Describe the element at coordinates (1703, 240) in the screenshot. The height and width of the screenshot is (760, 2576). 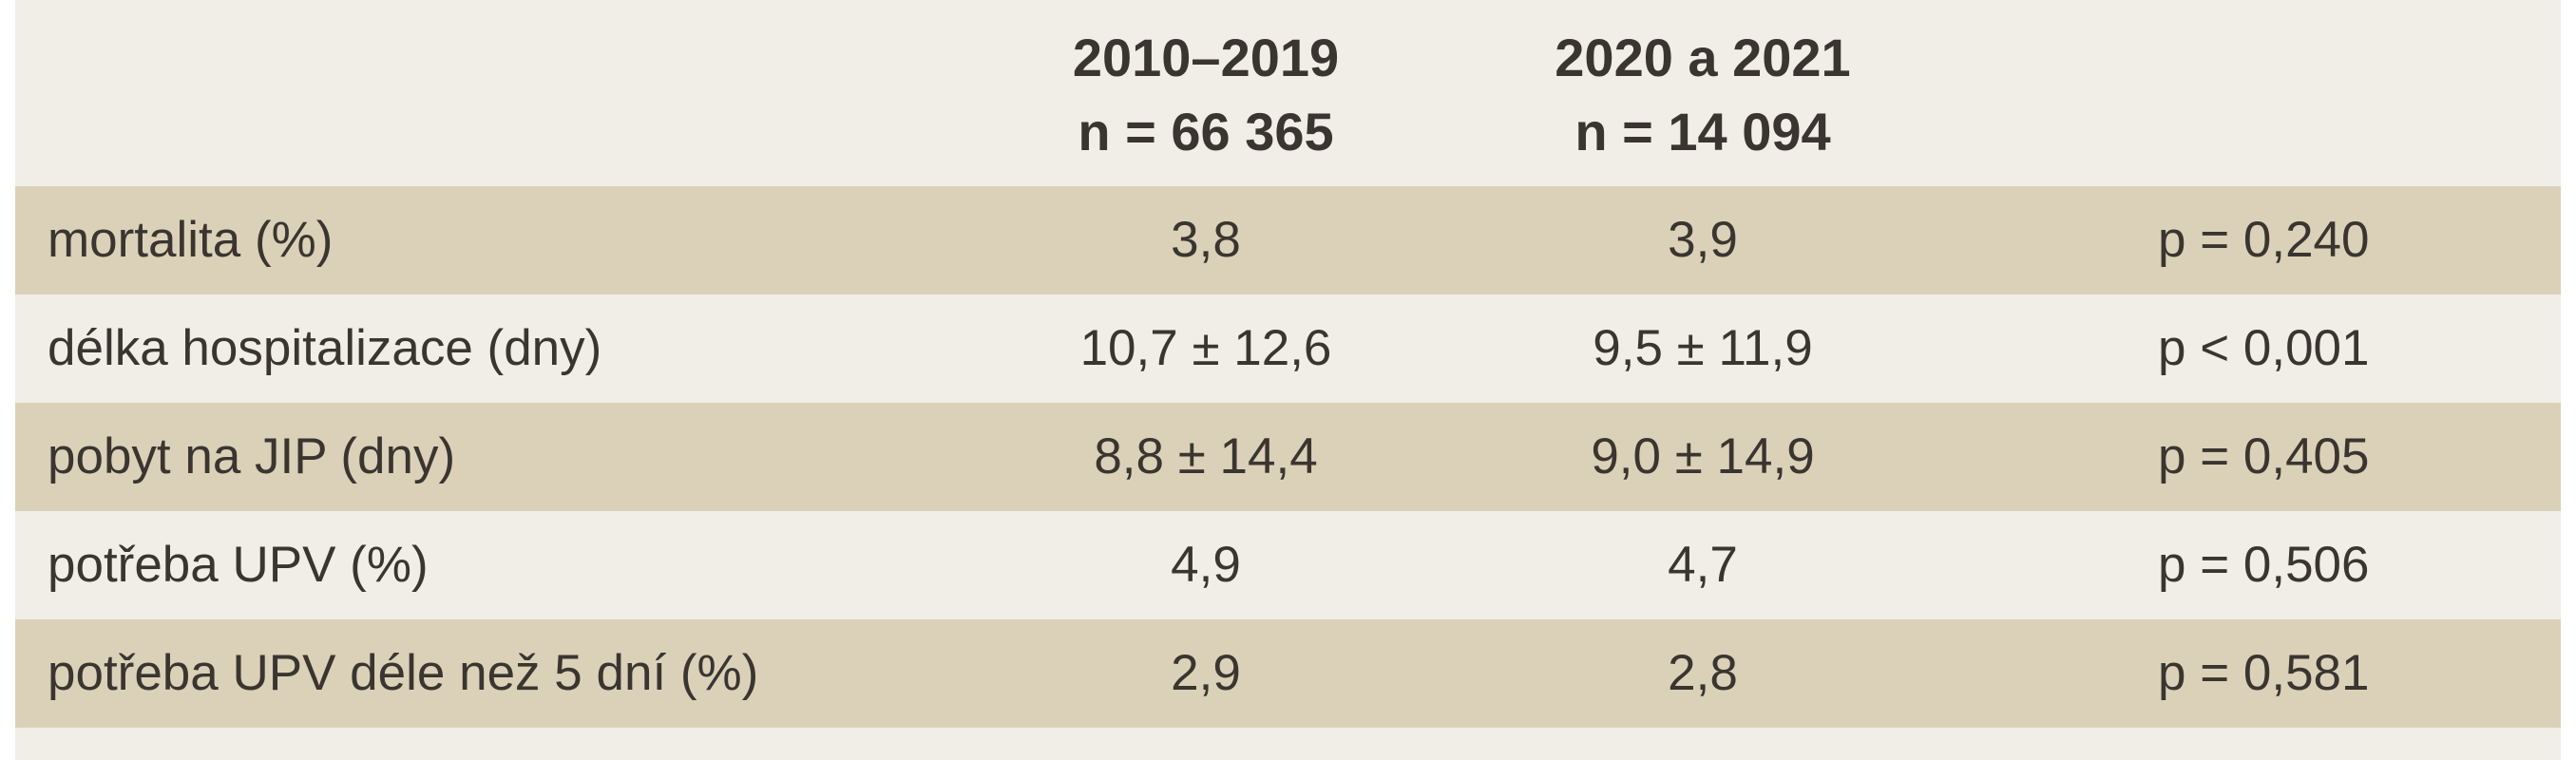
I see `cell-2020-2021: 3,9` at that location.